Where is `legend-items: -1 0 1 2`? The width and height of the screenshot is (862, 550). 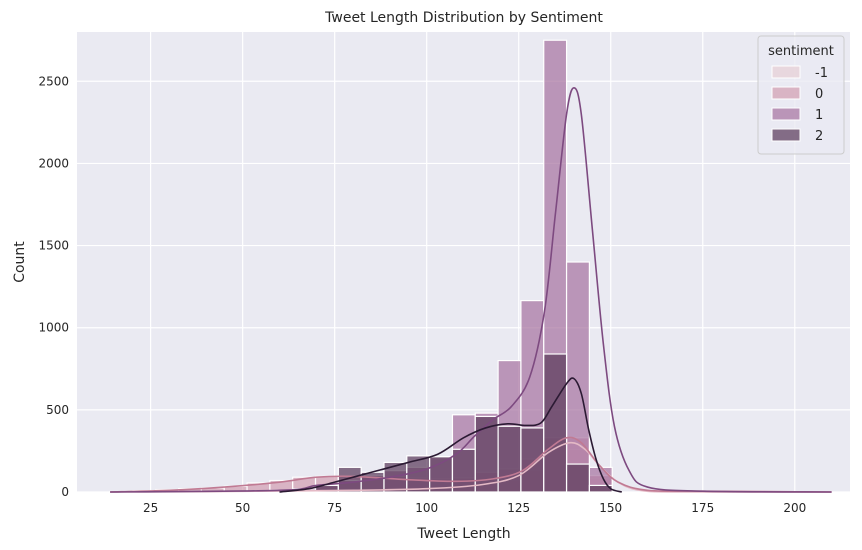
legend-items: -1 0 1 2 is located at coordinates (799, 104).